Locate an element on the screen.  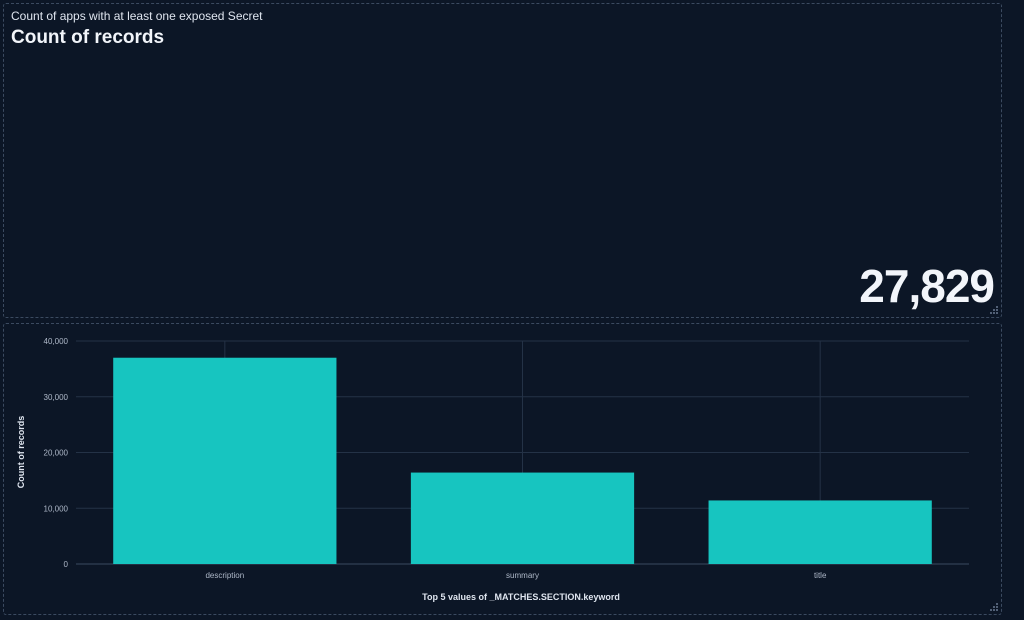
x-tick-label: title is located at coordinates (820, 575).